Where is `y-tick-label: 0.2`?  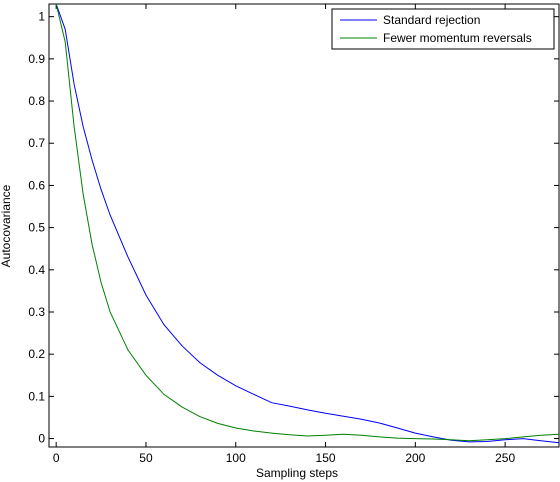
y-tick-label: 0.2 is located at coordinates (36, 354).